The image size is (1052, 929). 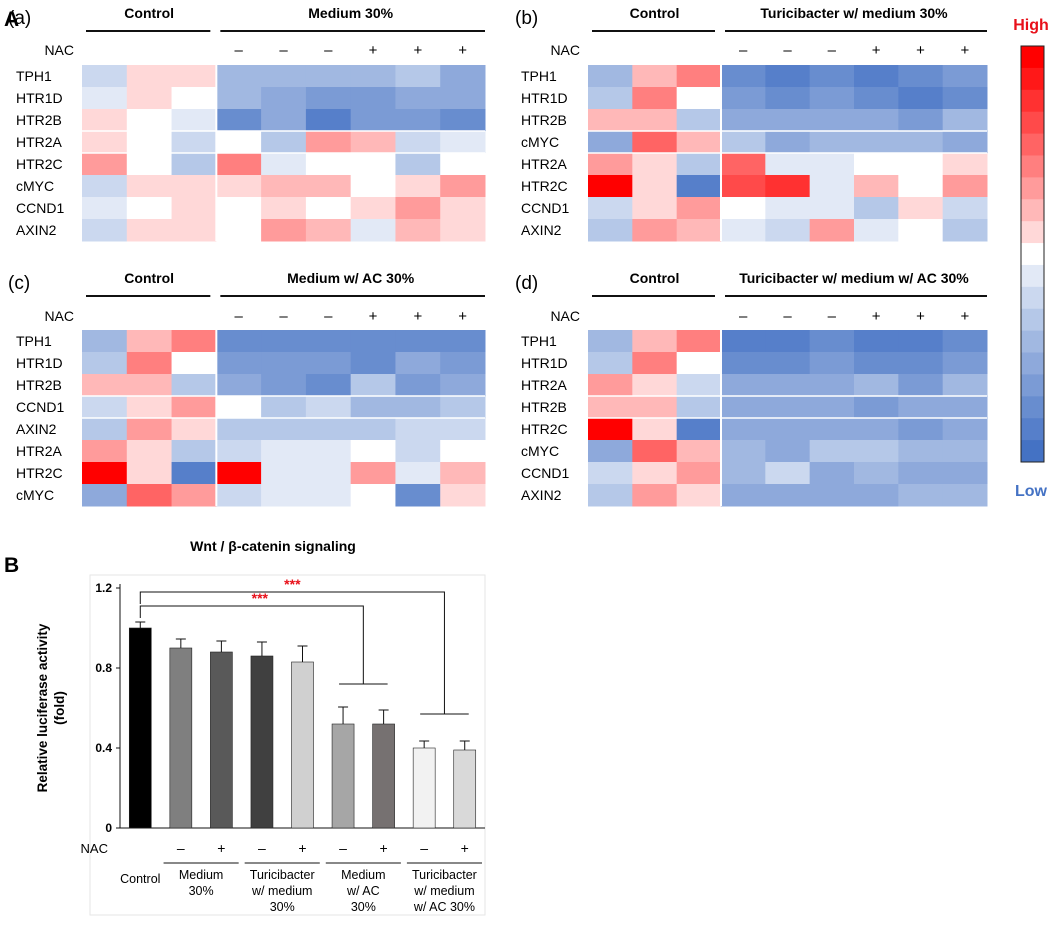 I want to click on gene-label: CCND1, so click(x=40, y=208).